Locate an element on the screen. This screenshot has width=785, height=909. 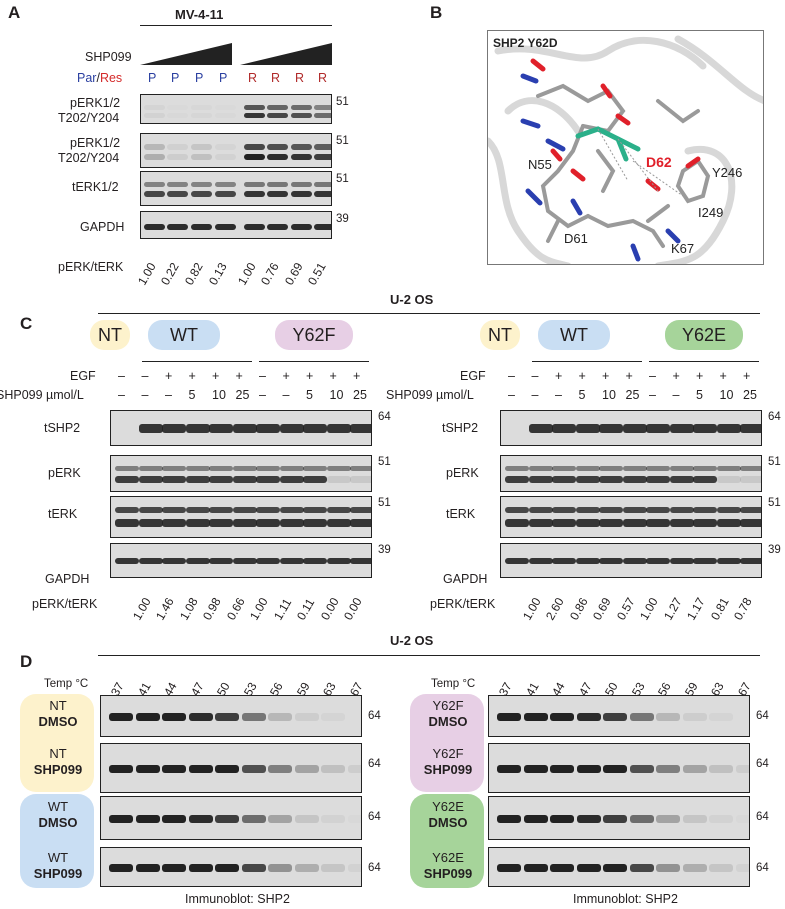
ratio-value: 1.11 is located at coordinates (282, 609).